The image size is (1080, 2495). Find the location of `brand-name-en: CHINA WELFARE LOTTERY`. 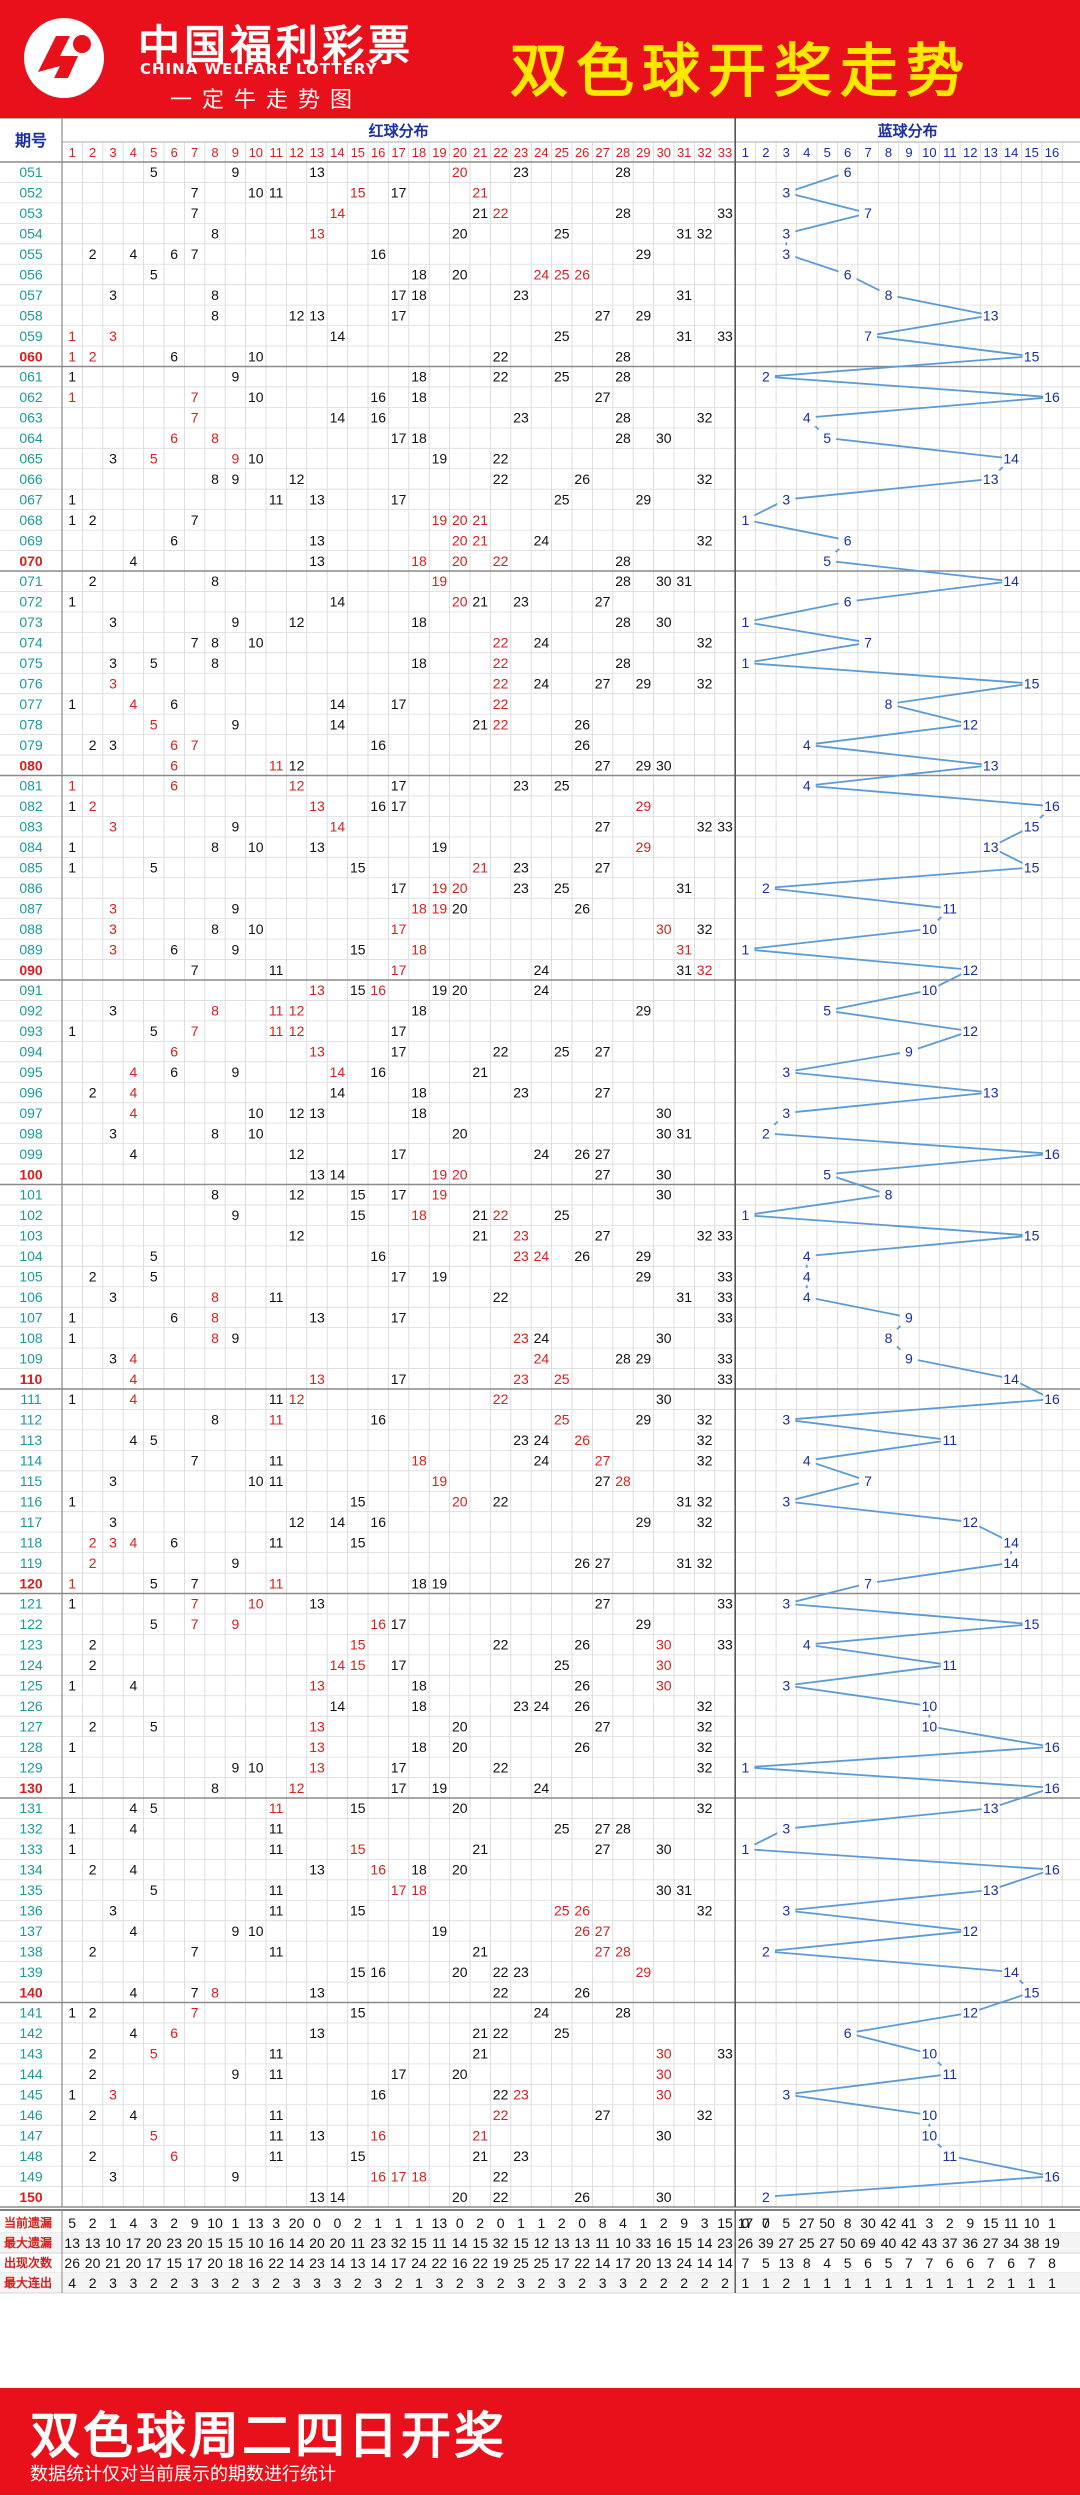

brand-name-en: CHINA WELFARE LOTTERY is located at coordinates (259, 69).